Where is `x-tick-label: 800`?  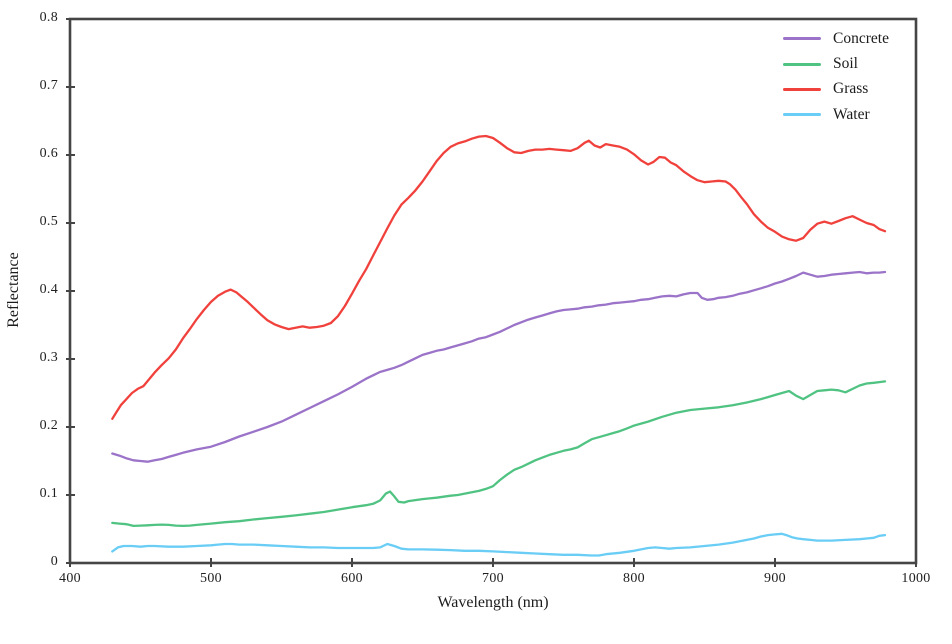
x-tick-label: 800 is located at coordinates (634, 578).